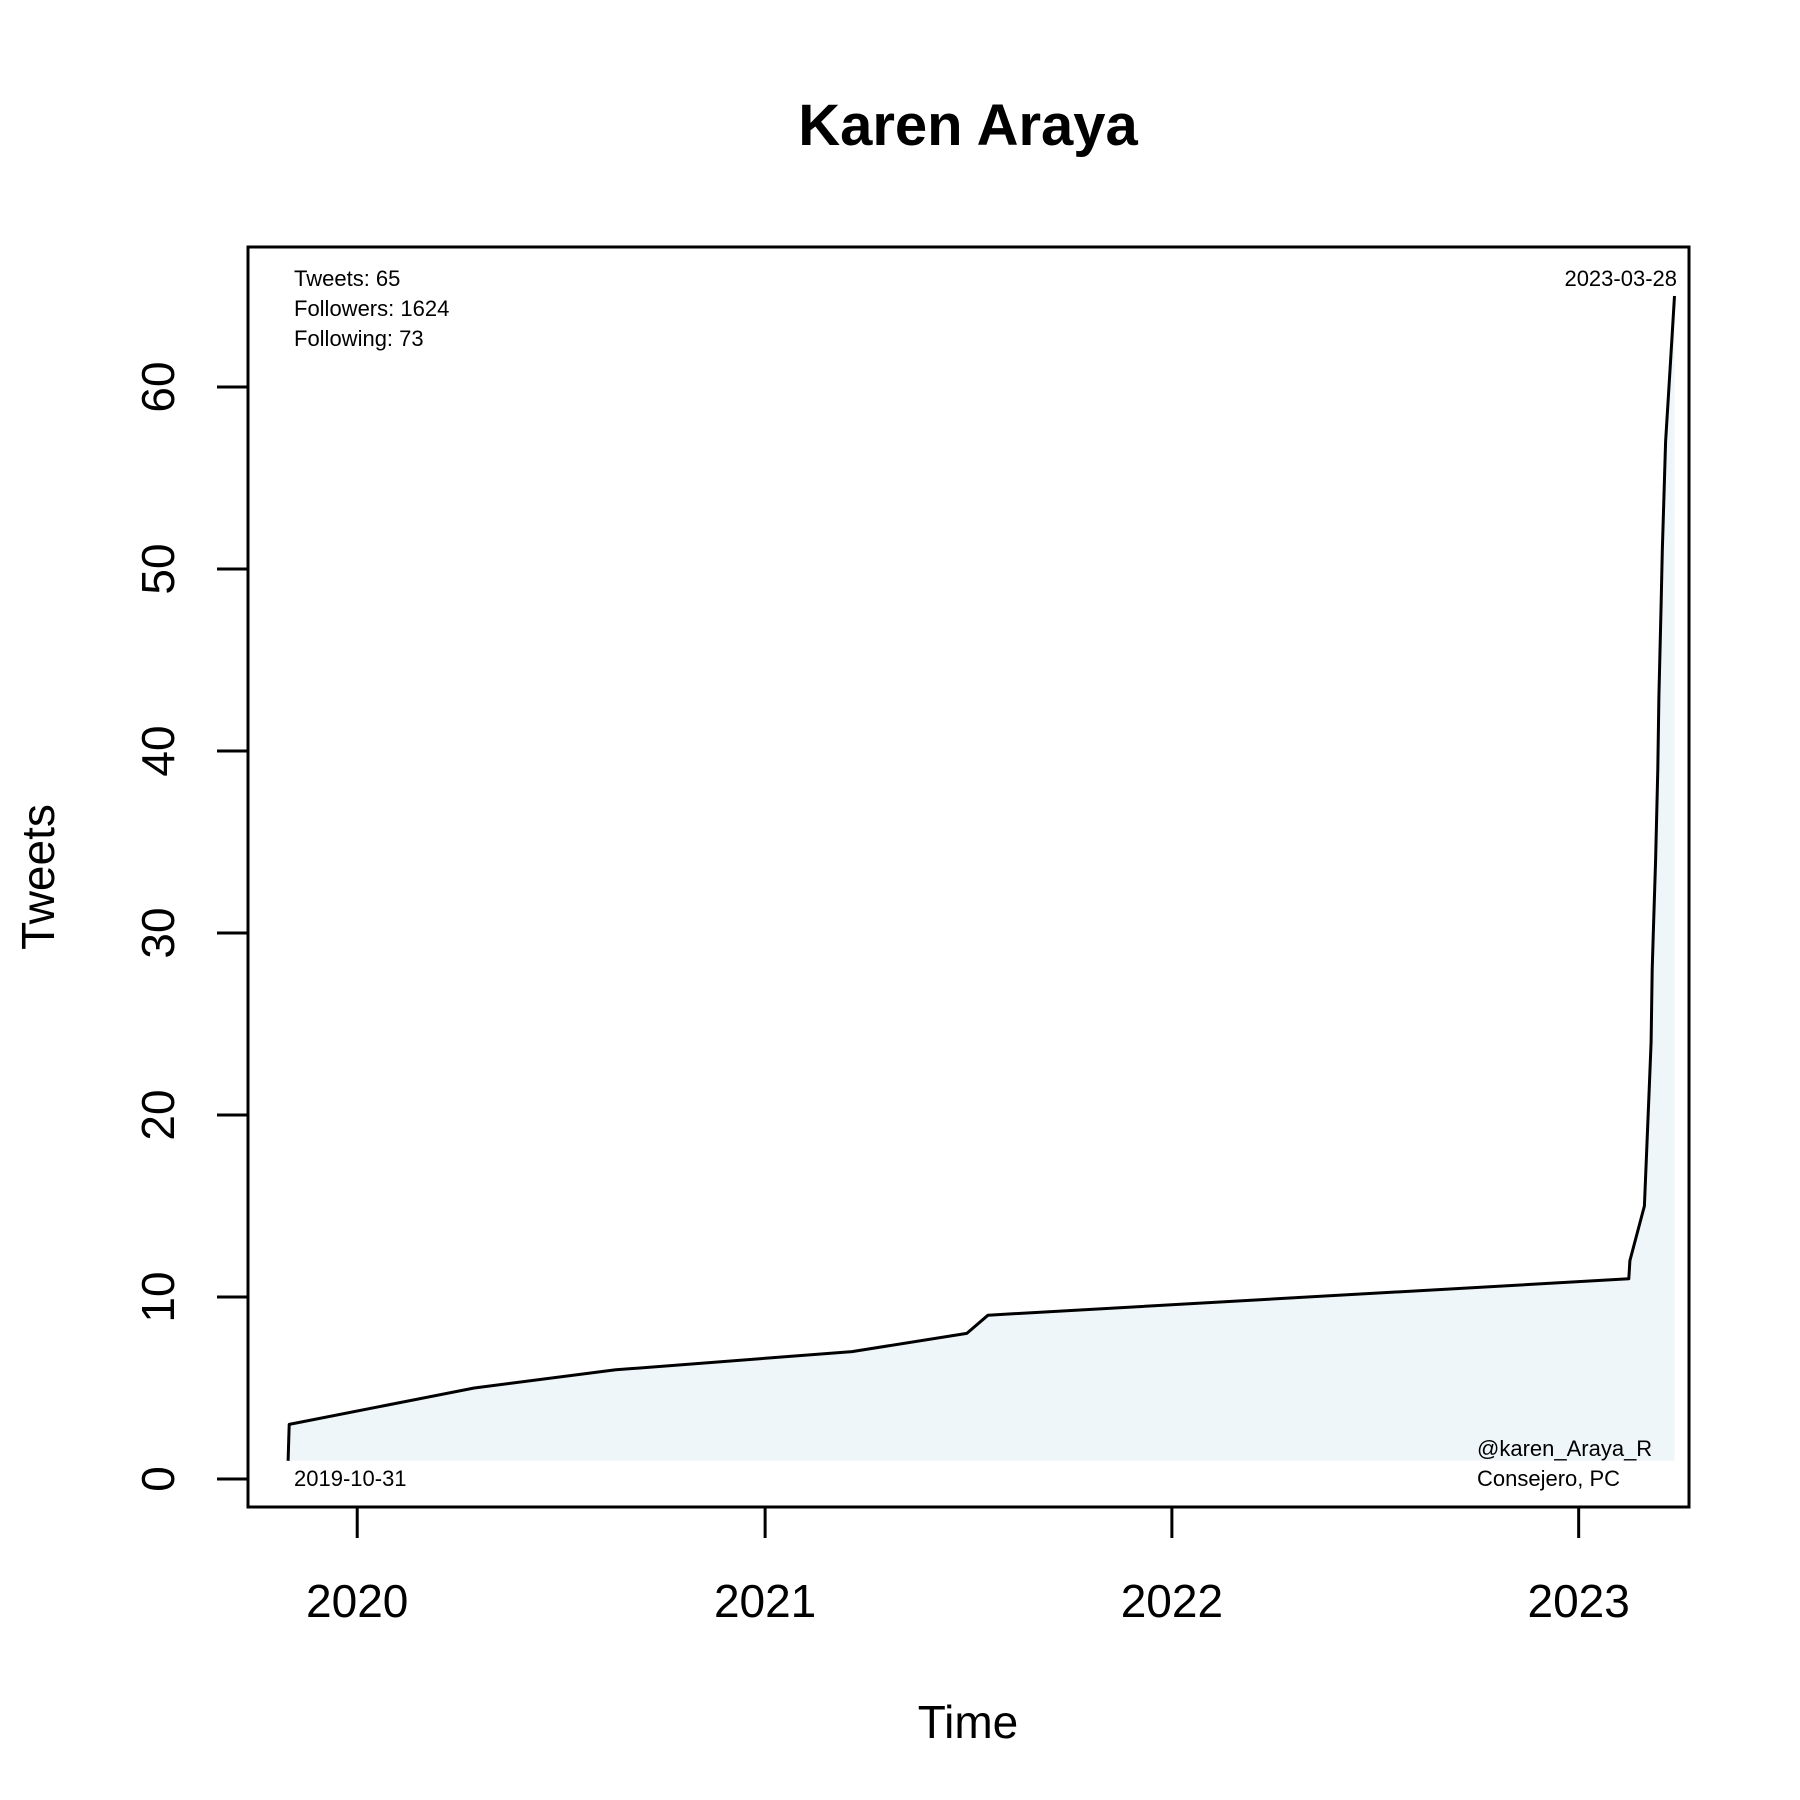 Image resolution: width=1800 pixels, height=1800 pixels. What do you see at coordinates (158, 750) in the screenshot?
I see `y-tick-label-40: 40` at bounding box center [158, 750].